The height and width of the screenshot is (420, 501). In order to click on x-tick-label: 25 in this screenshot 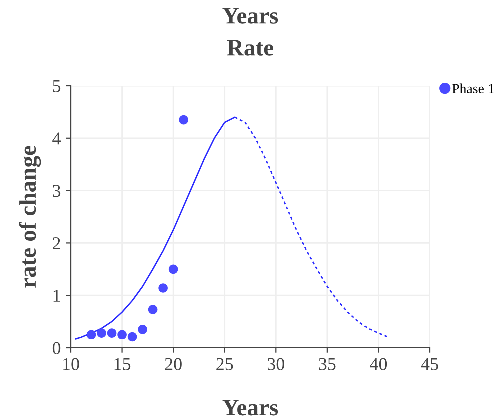, I will do `click(225, 364)`.